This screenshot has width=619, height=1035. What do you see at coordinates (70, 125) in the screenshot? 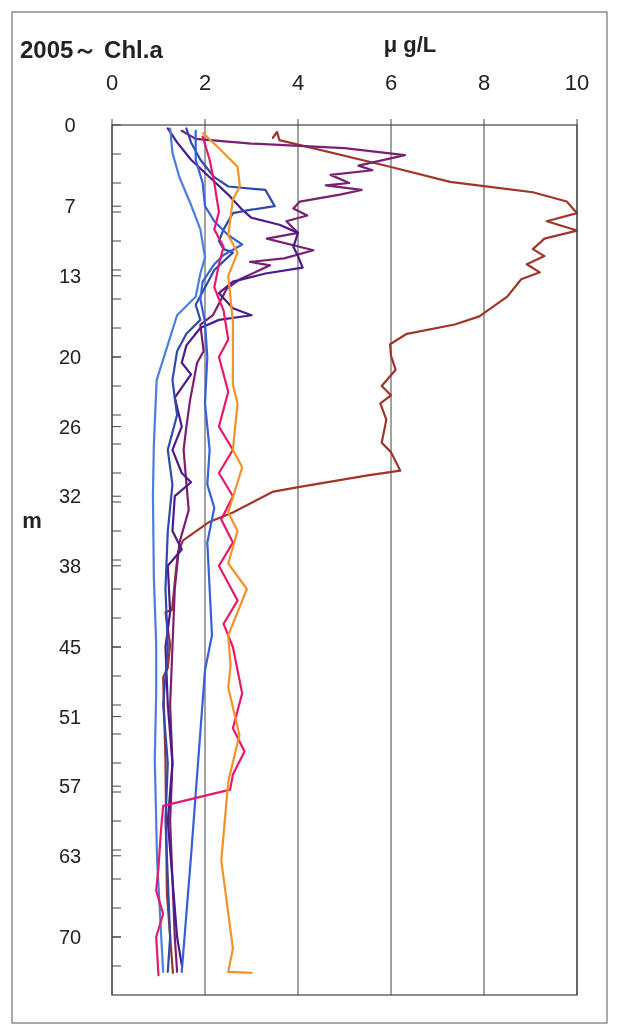
I see `y-tick-label: 0` at bounding box center [70, 125].